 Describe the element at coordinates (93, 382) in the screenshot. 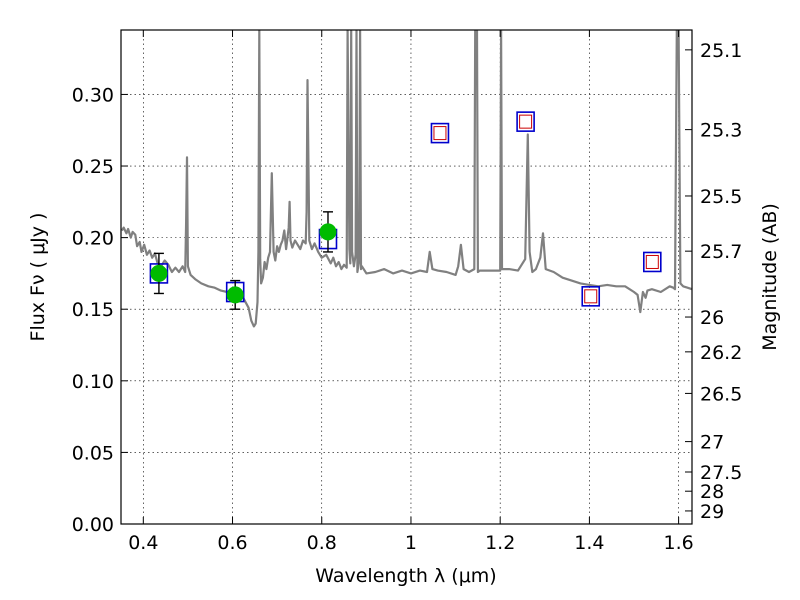

I see `y-tick-label: 0.10` at that location.